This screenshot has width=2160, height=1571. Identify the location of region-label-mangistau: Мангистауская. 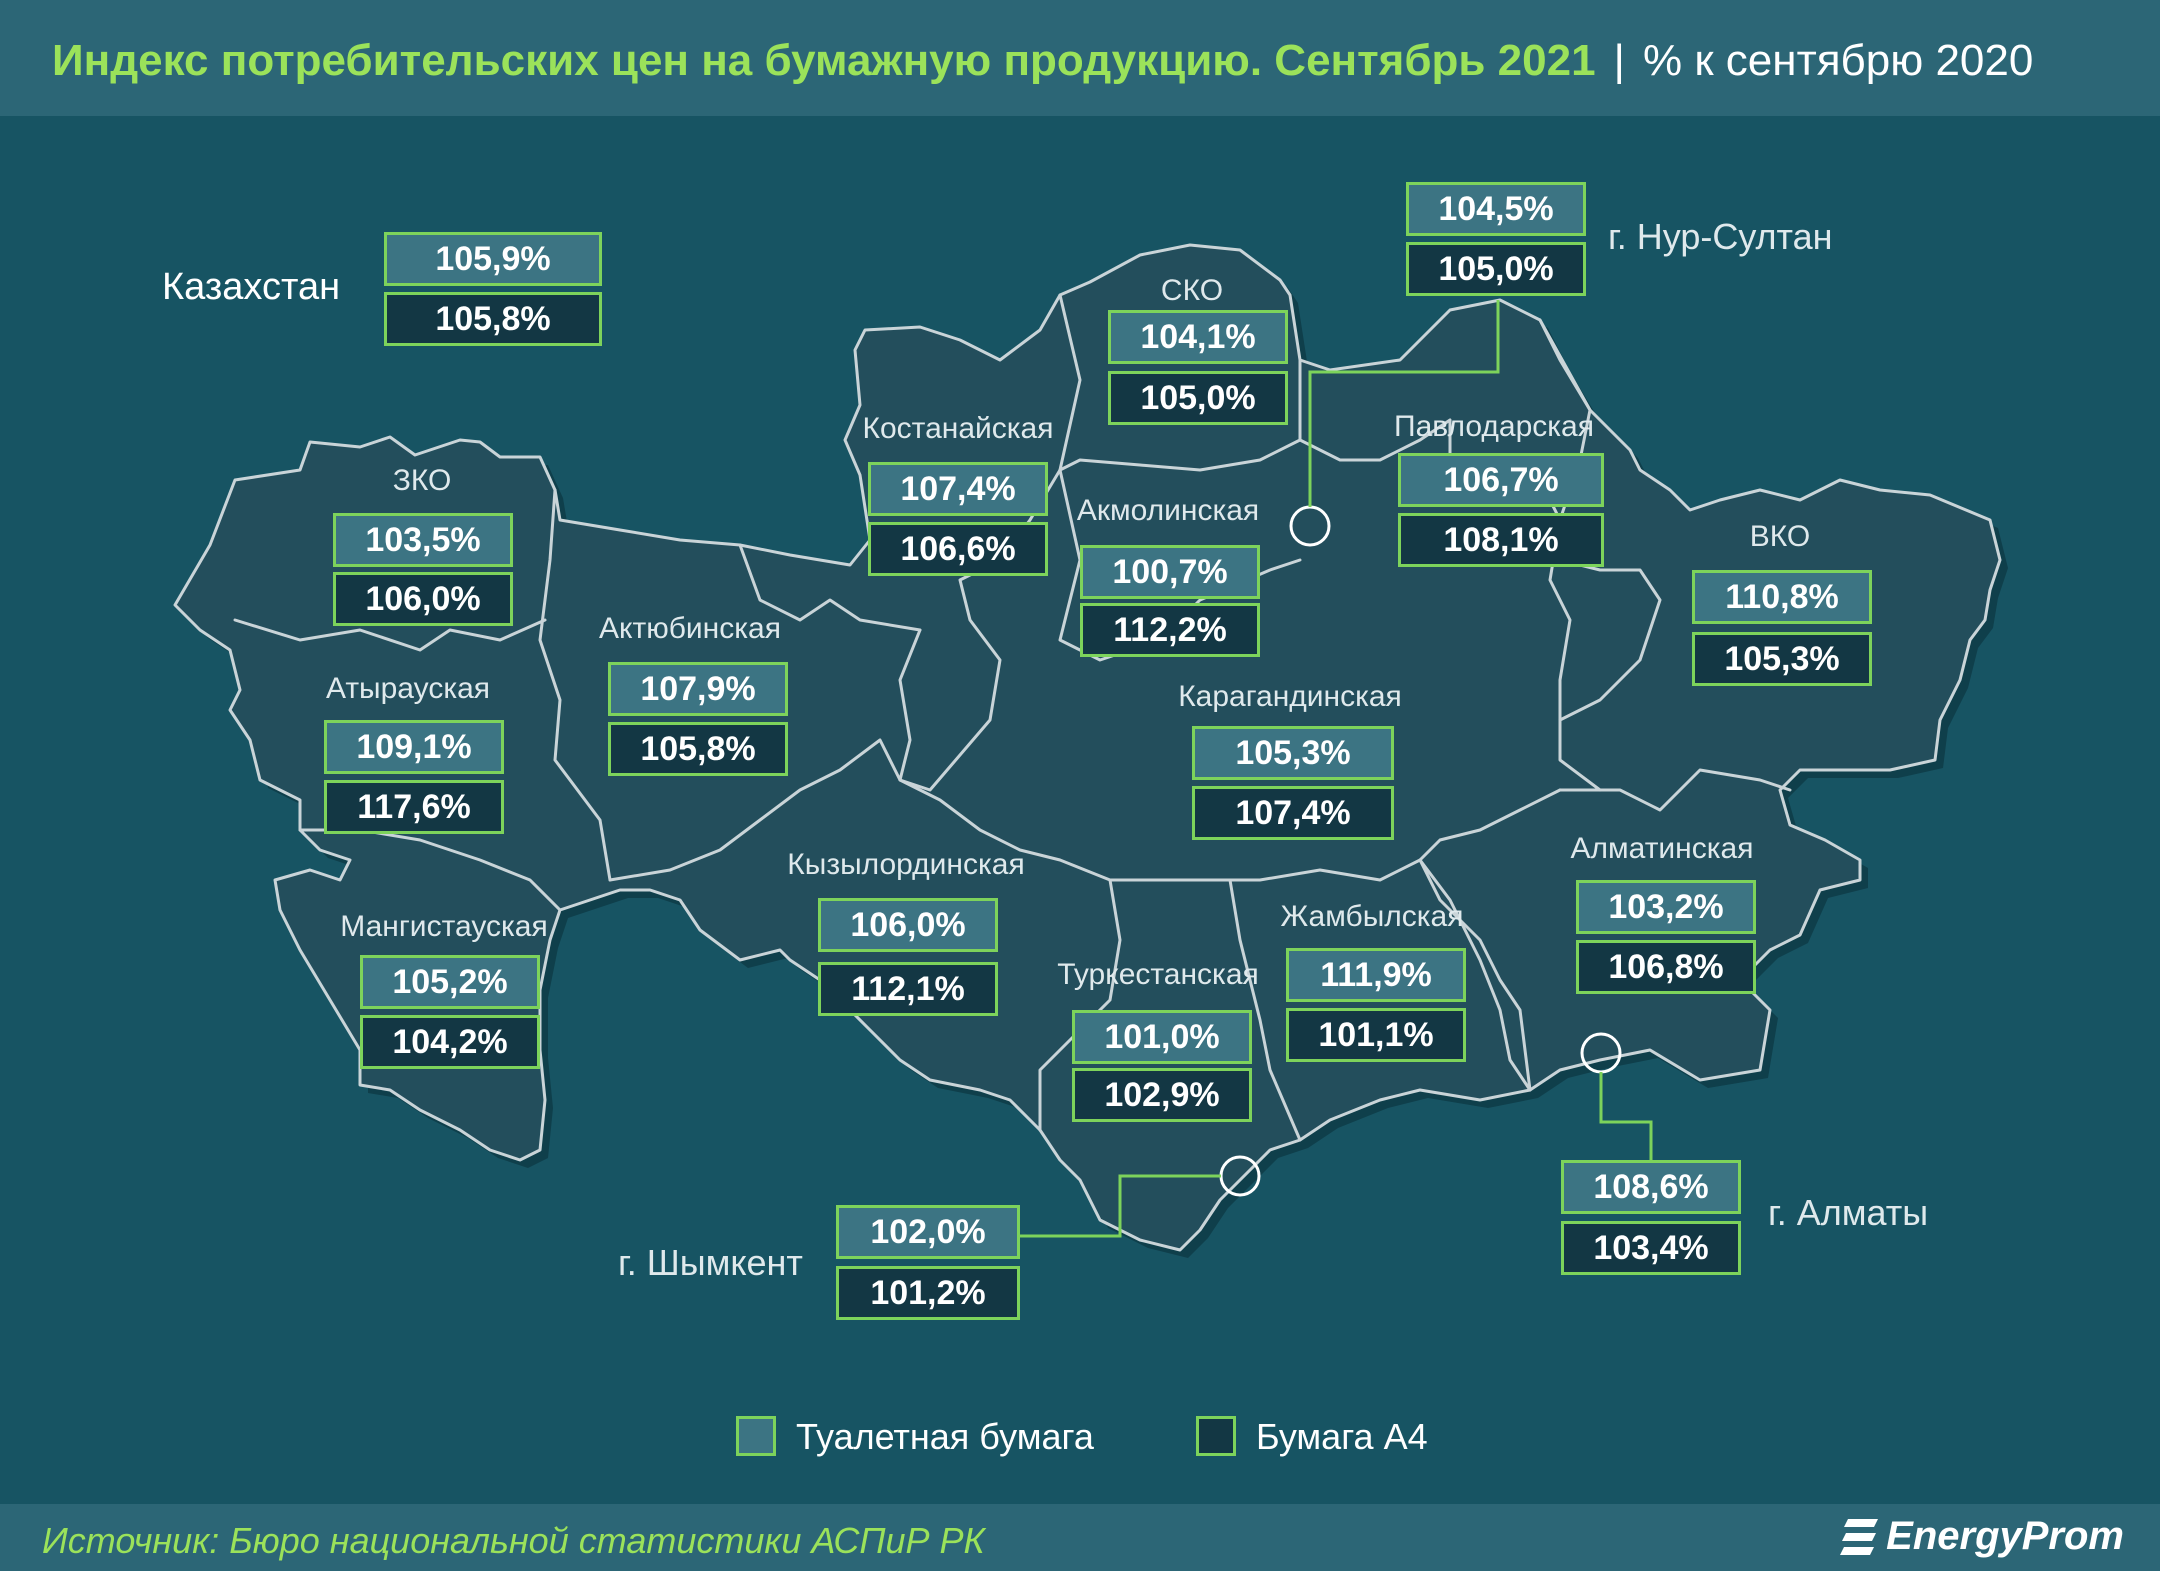
(444, 926).